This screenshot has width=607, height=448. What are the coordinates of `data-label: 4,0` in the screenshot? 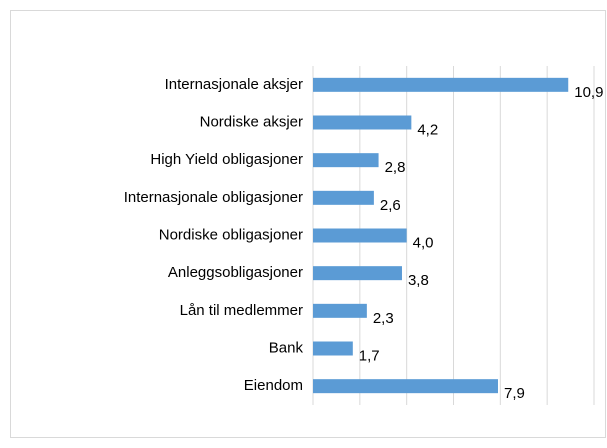 It's located at (423, 242).